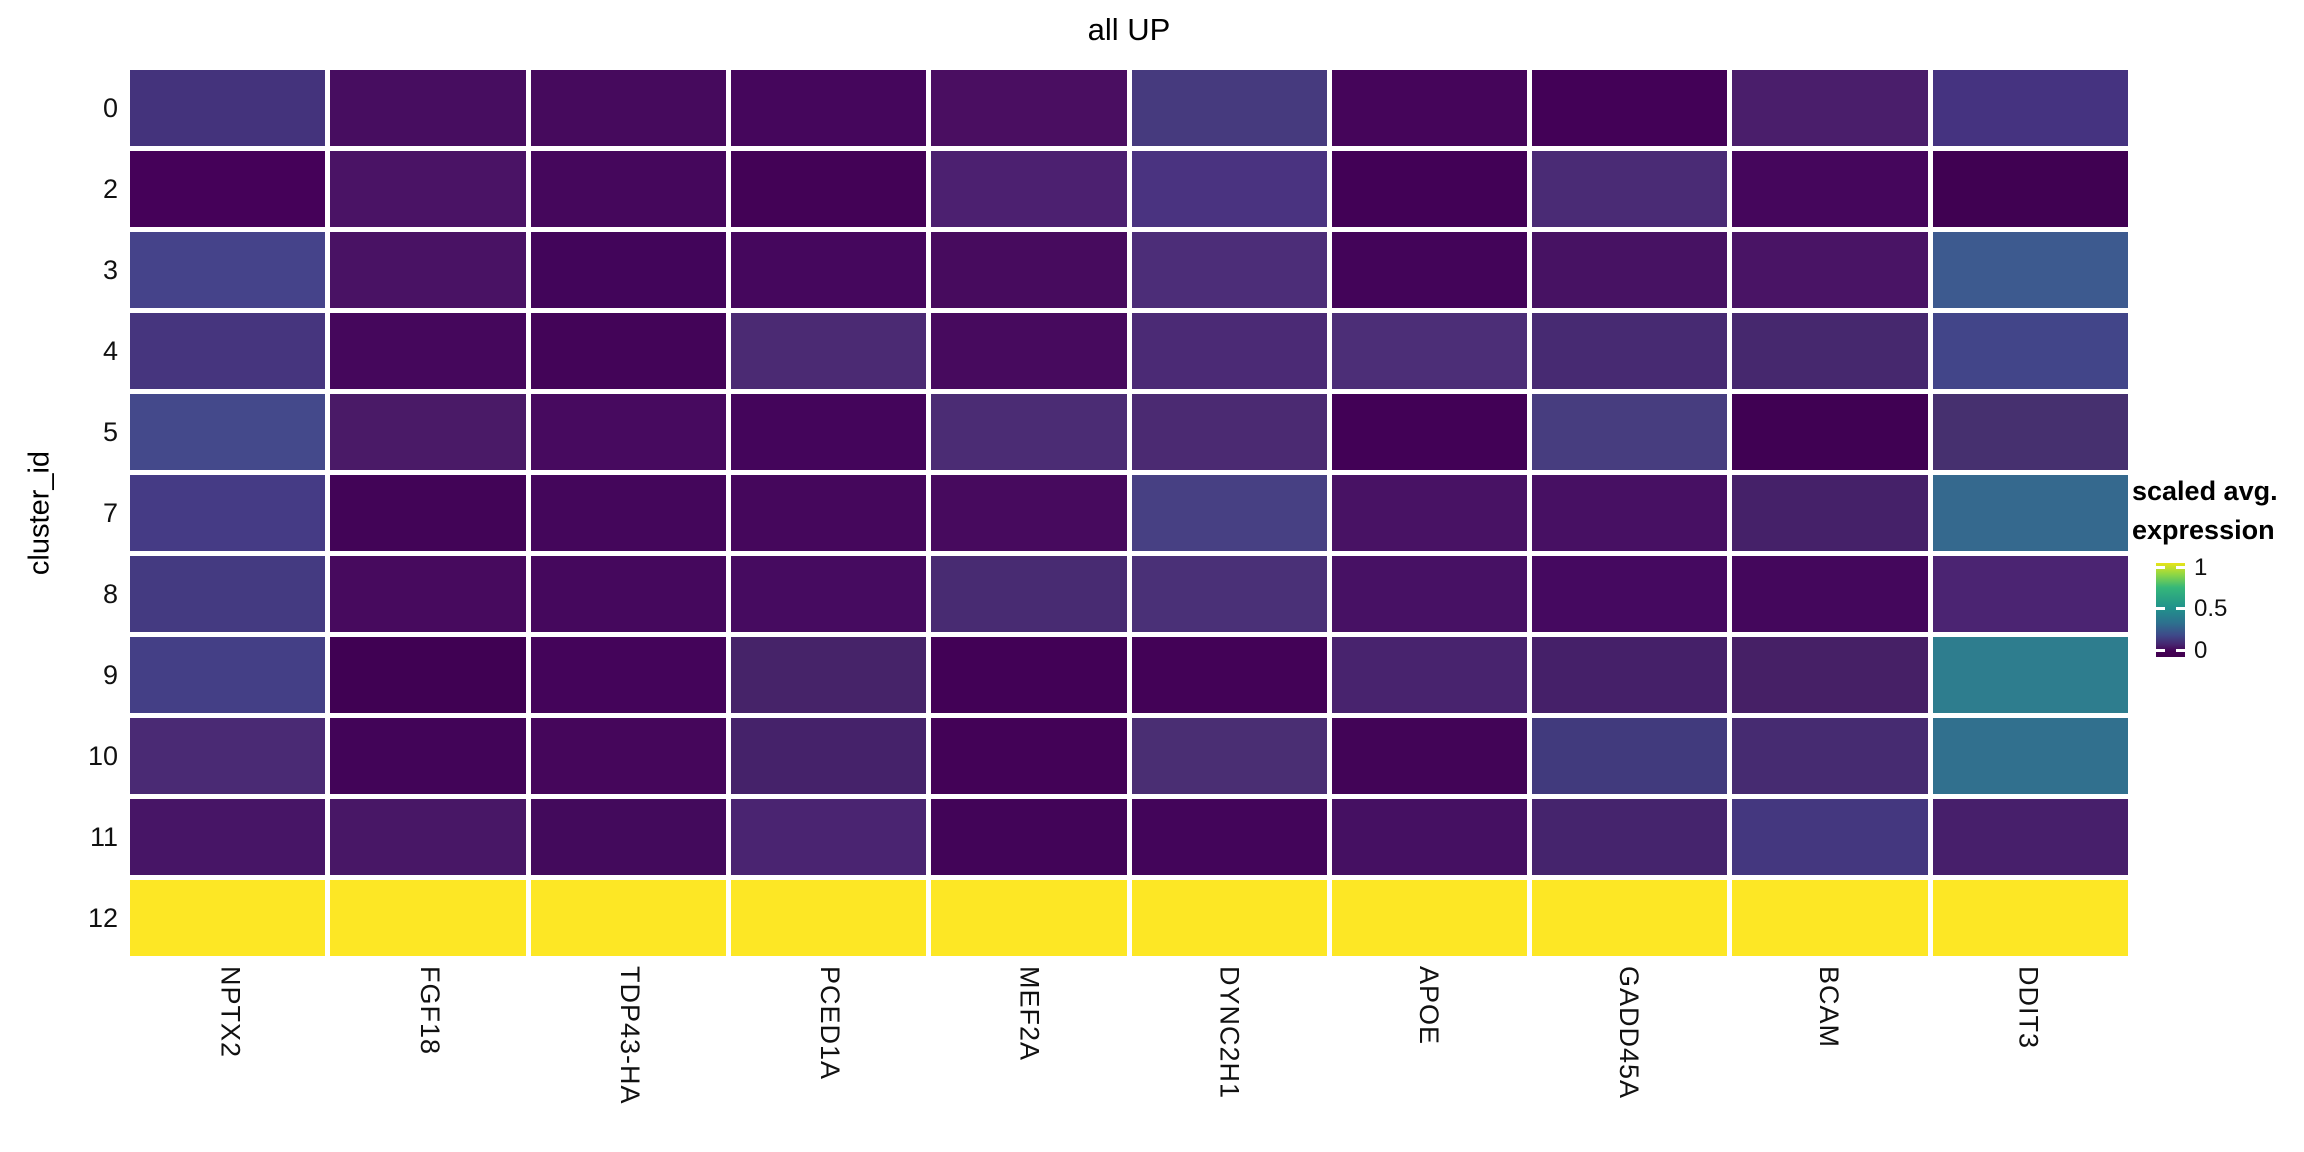 This screenshot has width=2304, height=1152. Describe the element at coordinates (1630, 270) in the screenshot. I see `heatmap-cell-3-GADD45A` at that location.